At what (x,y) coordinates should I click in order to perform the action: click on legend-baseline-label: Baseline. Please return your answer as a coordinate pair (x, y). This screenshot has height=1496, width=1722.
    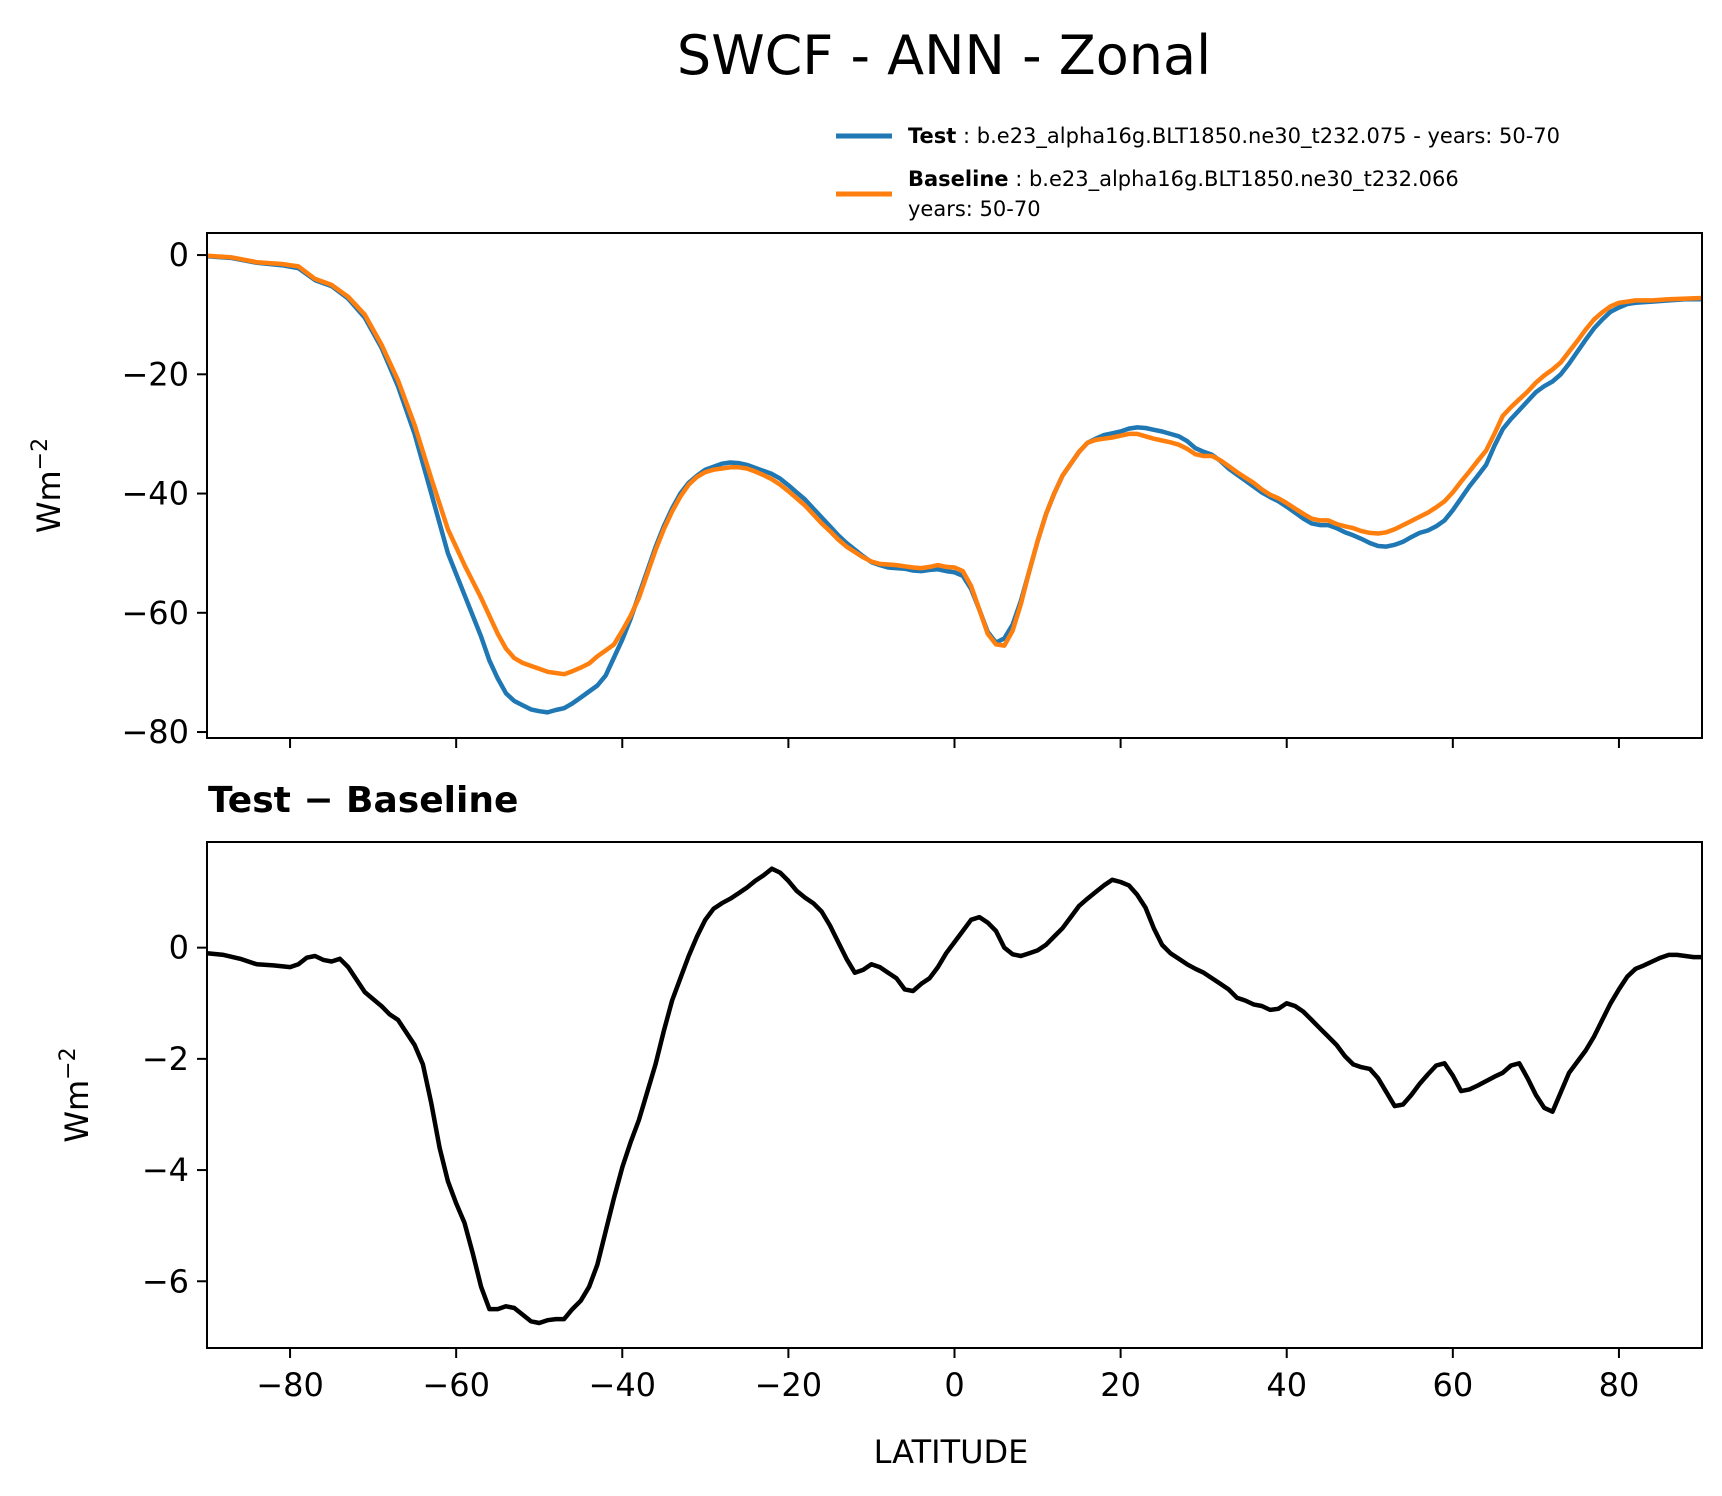
    Looking at the image, I should click on (958, 179).